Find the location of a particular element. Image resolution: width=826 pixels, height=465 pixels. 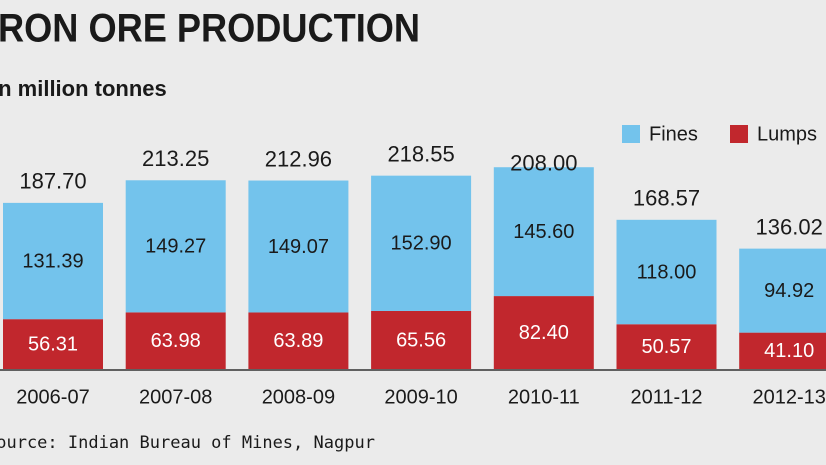

total-label: 187.70 is located at coordinates (52, 181).